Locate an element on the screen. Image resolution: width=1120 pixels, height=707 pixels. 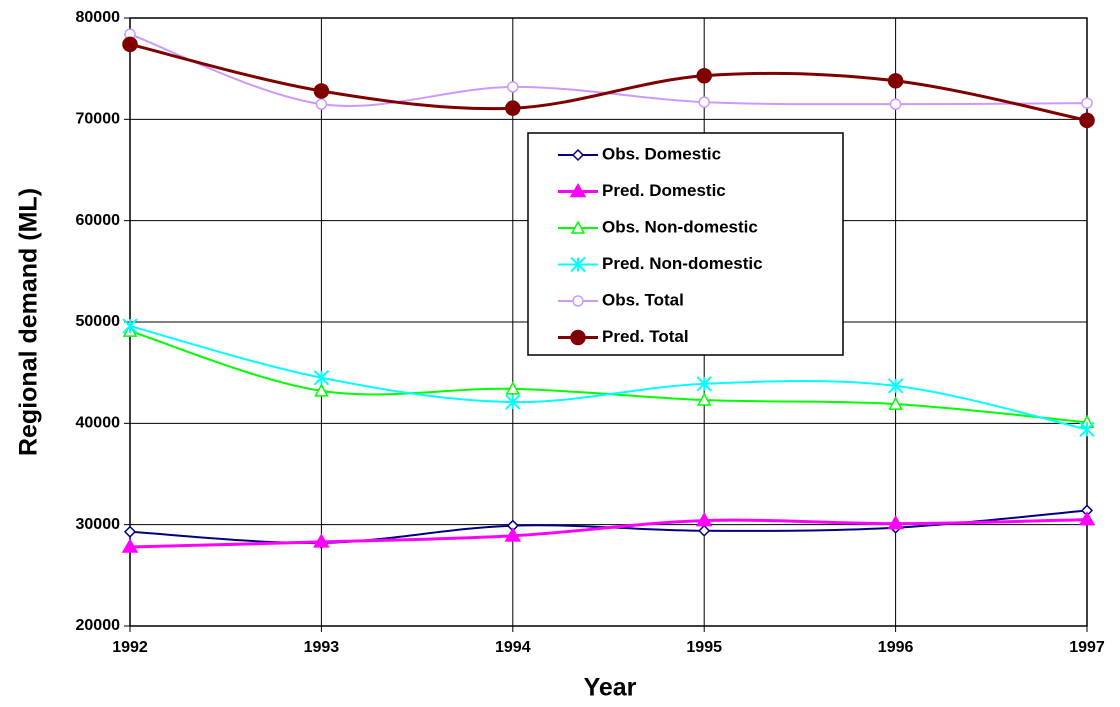
x-tick-label: 1993 is located at coordinates (322, 647).